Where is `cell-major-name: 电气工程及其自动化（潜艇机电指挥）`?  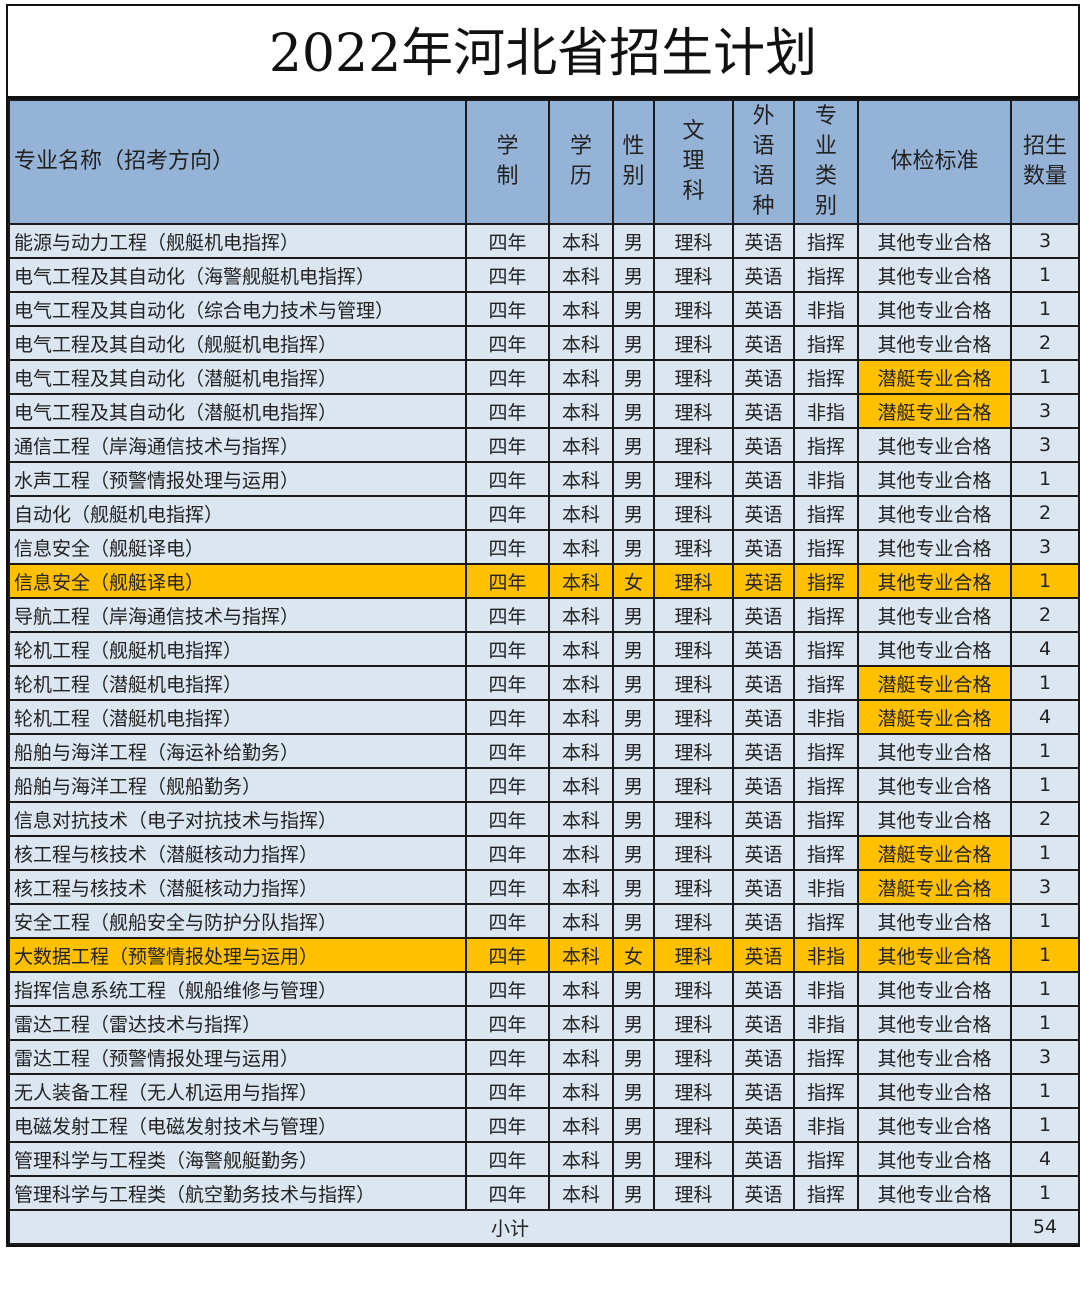
cell-major-name: 电气工程及其自动化（潜艇机电指挥） is located at coordinates (237, 377).